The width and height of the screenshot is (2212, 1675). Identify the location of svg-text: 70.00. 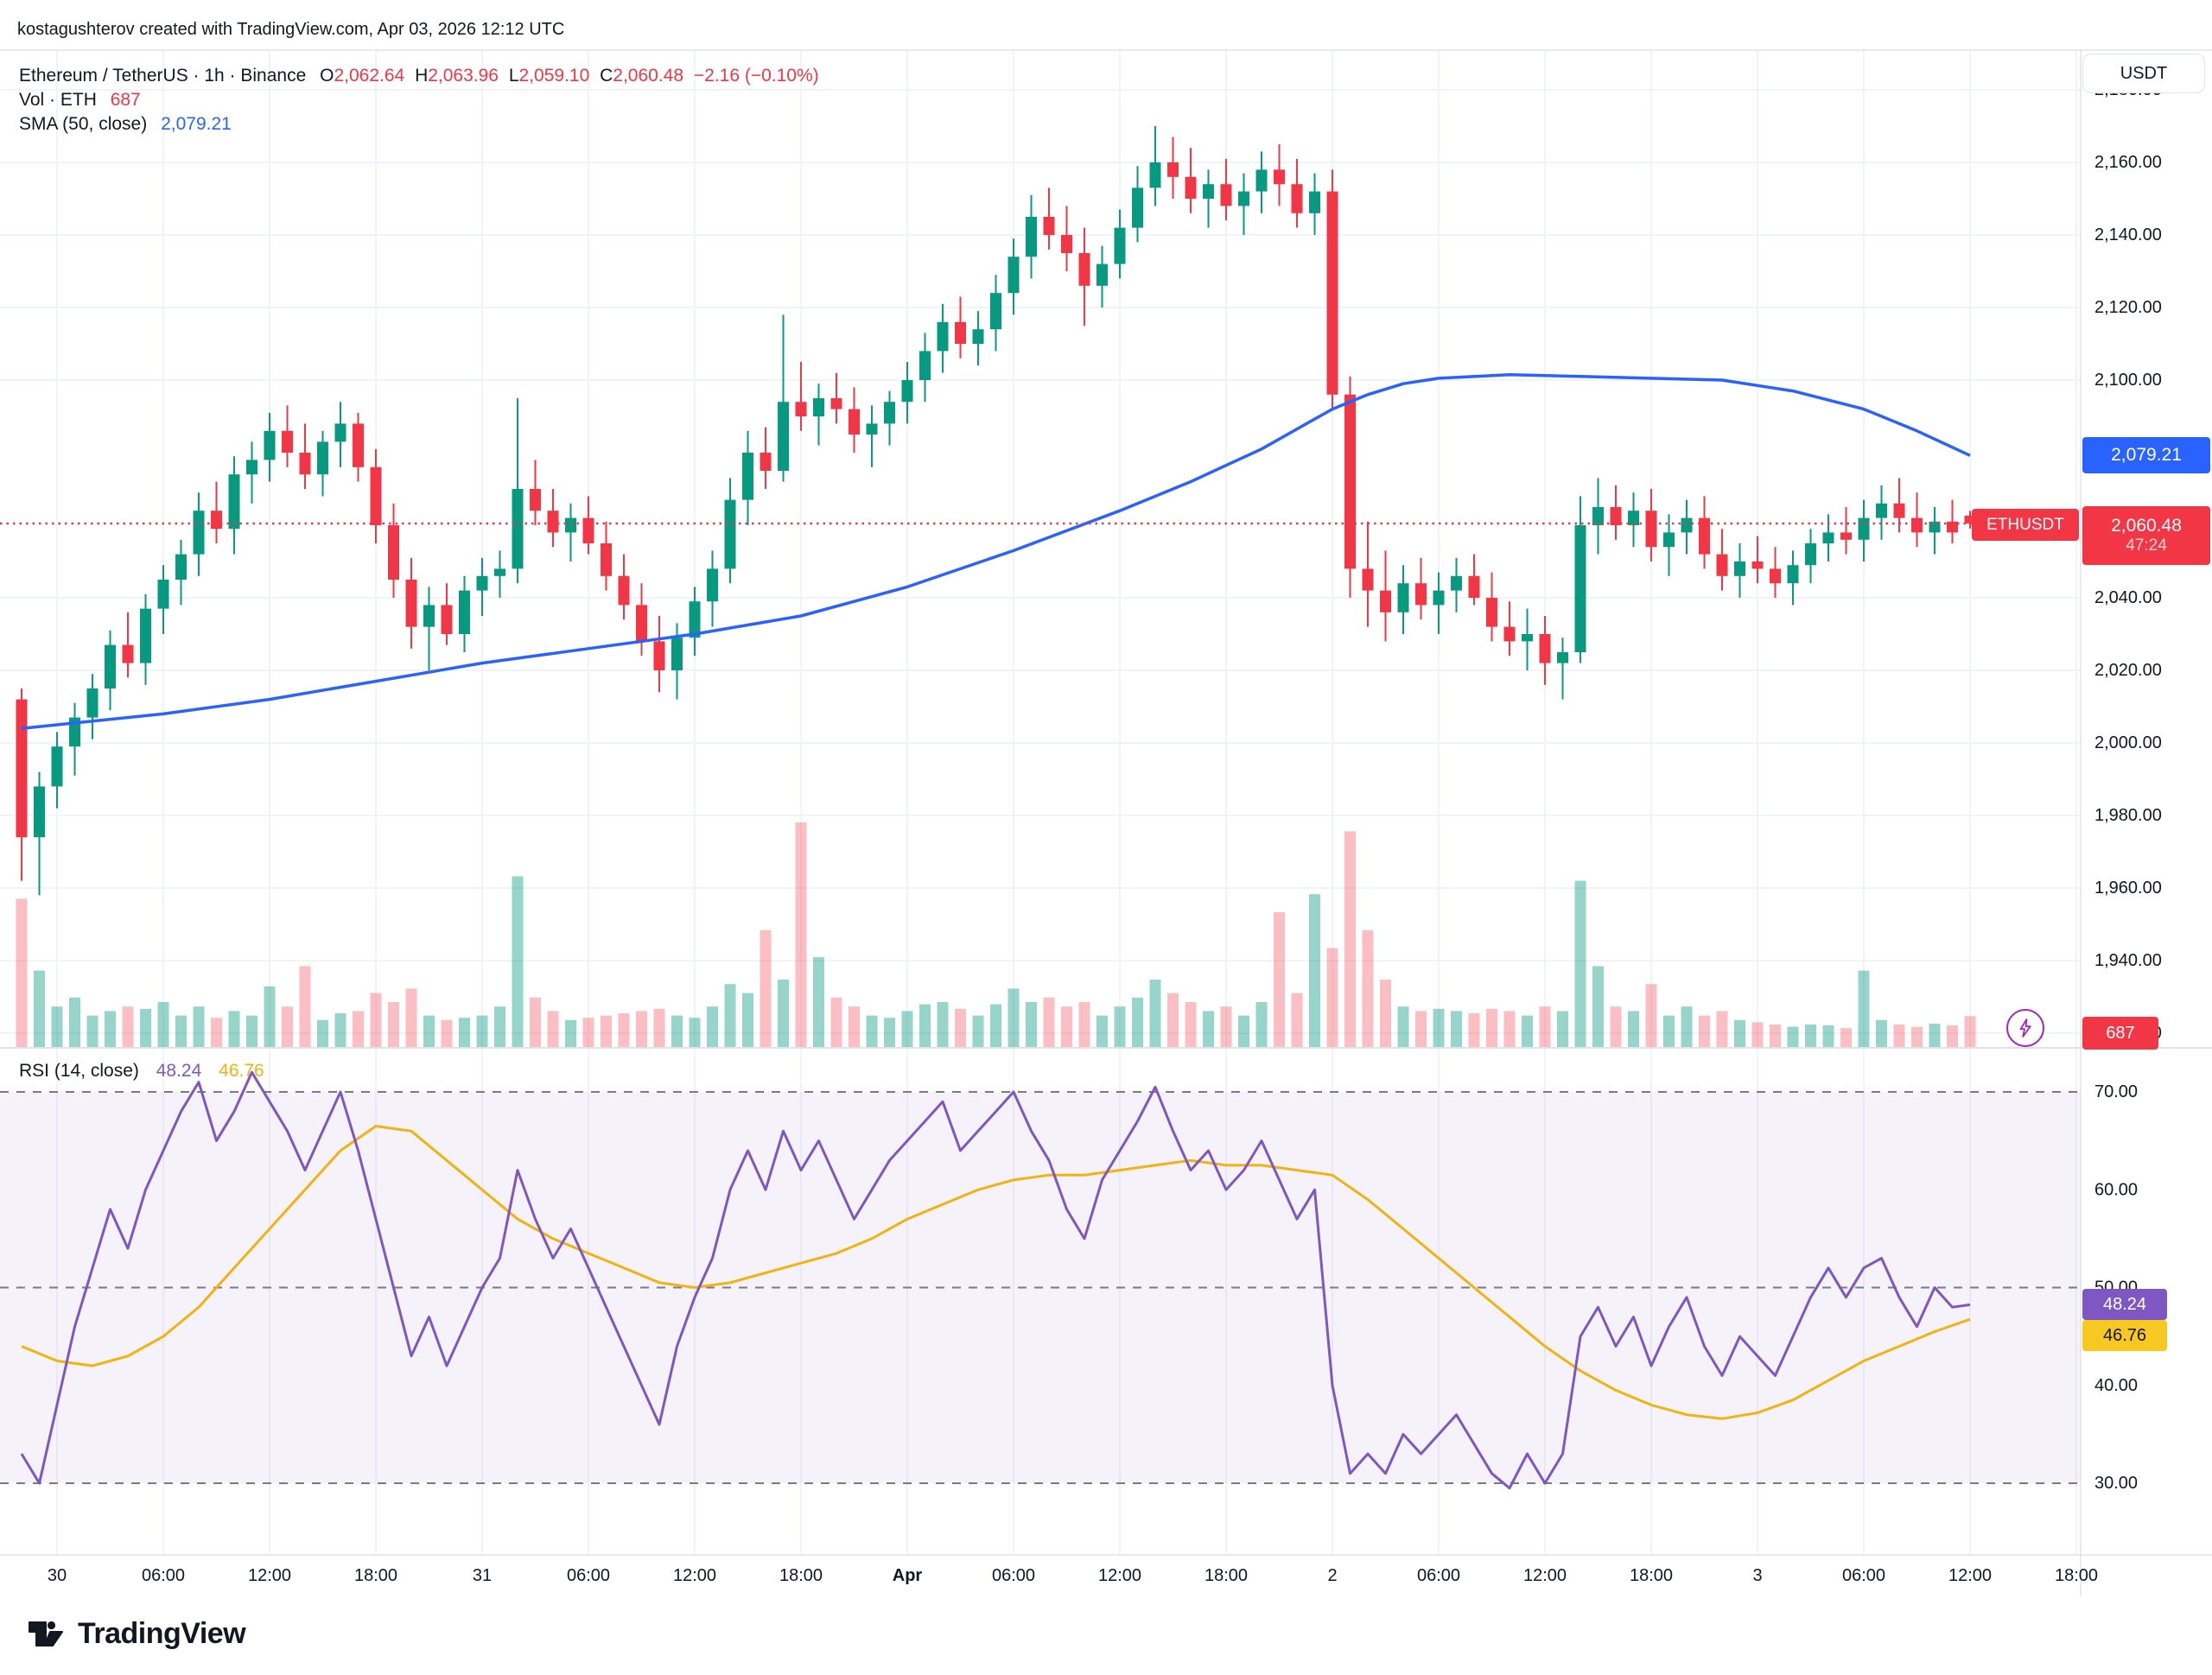
(2116, 1091).